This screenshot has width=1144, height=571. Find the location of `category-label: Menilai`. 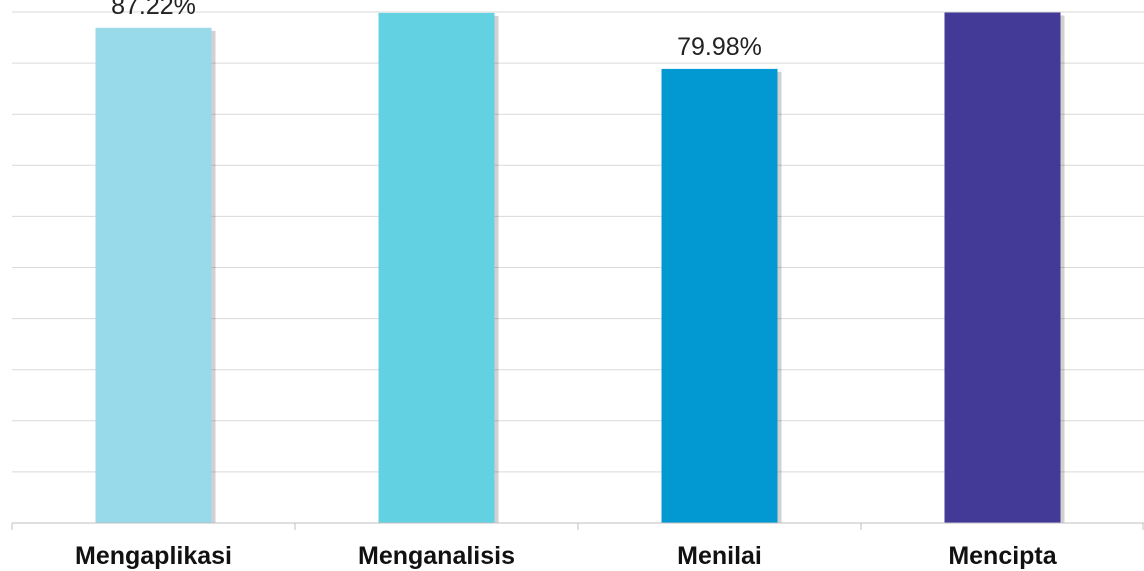

category-label: Menilai is located at coordinates (719, 556).